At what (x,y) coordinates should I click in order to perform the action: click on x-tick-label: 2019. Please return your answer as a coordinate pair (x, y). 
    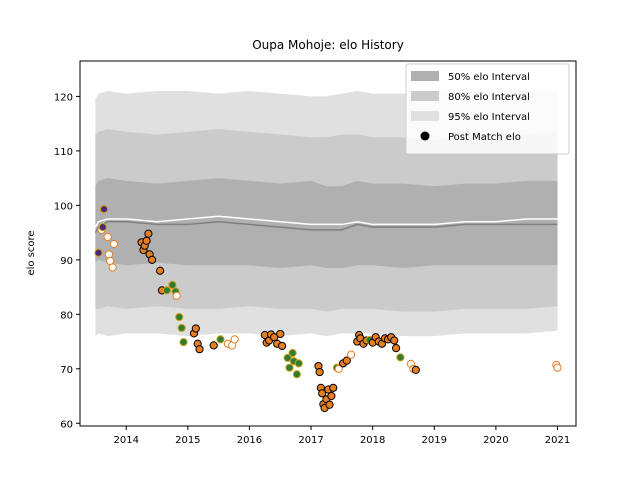
    Looking at the image, I should click on (434, 440).